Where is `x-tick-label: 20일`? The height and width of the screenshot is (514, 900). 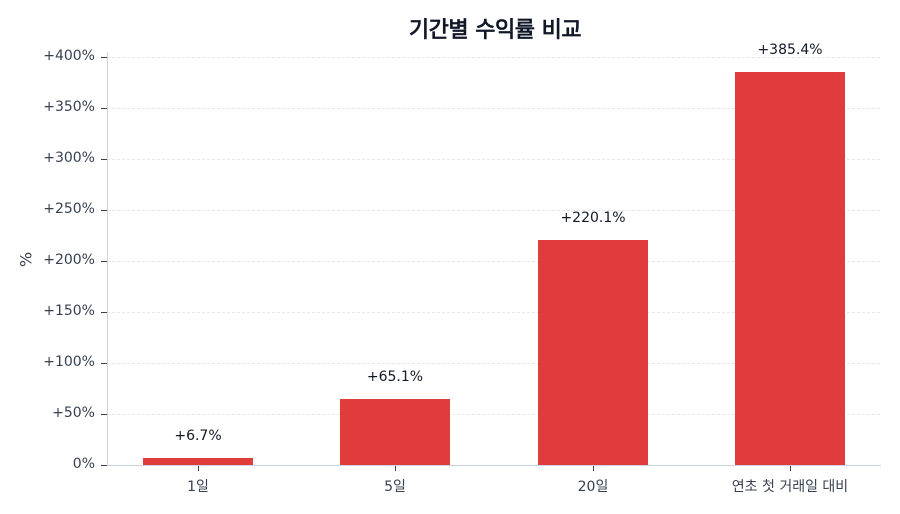 x-tick-label: 20일 is located at coordinates (593, 487).